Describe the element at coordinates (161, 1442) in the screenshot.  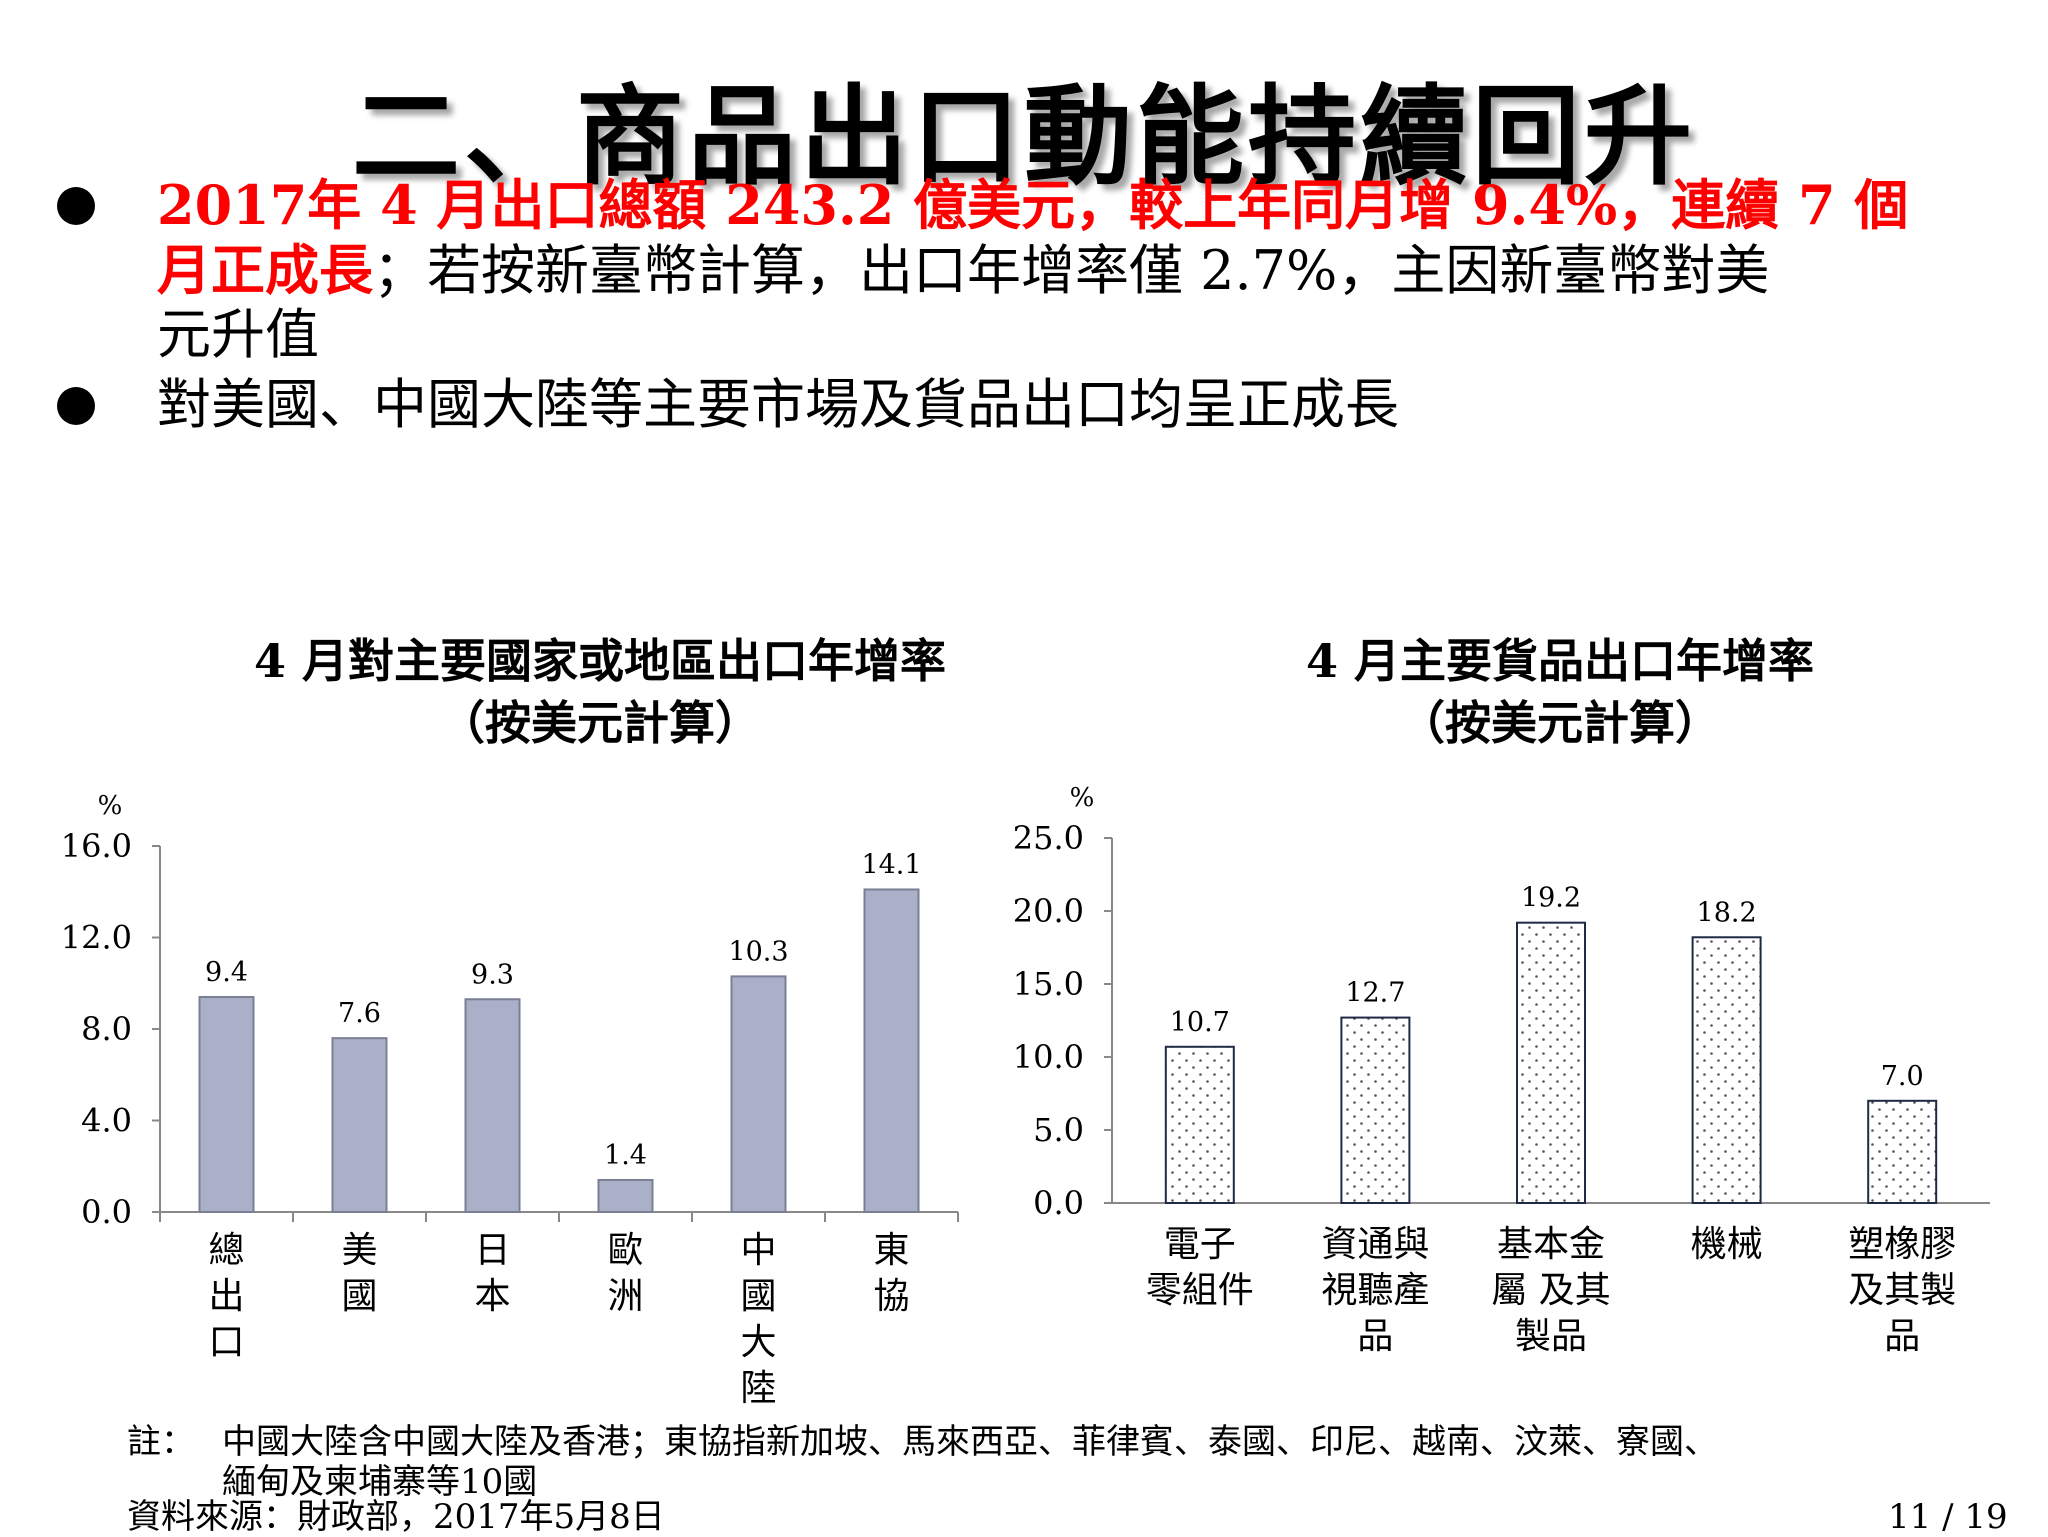
I see `footnote-label: 註：` at that location.